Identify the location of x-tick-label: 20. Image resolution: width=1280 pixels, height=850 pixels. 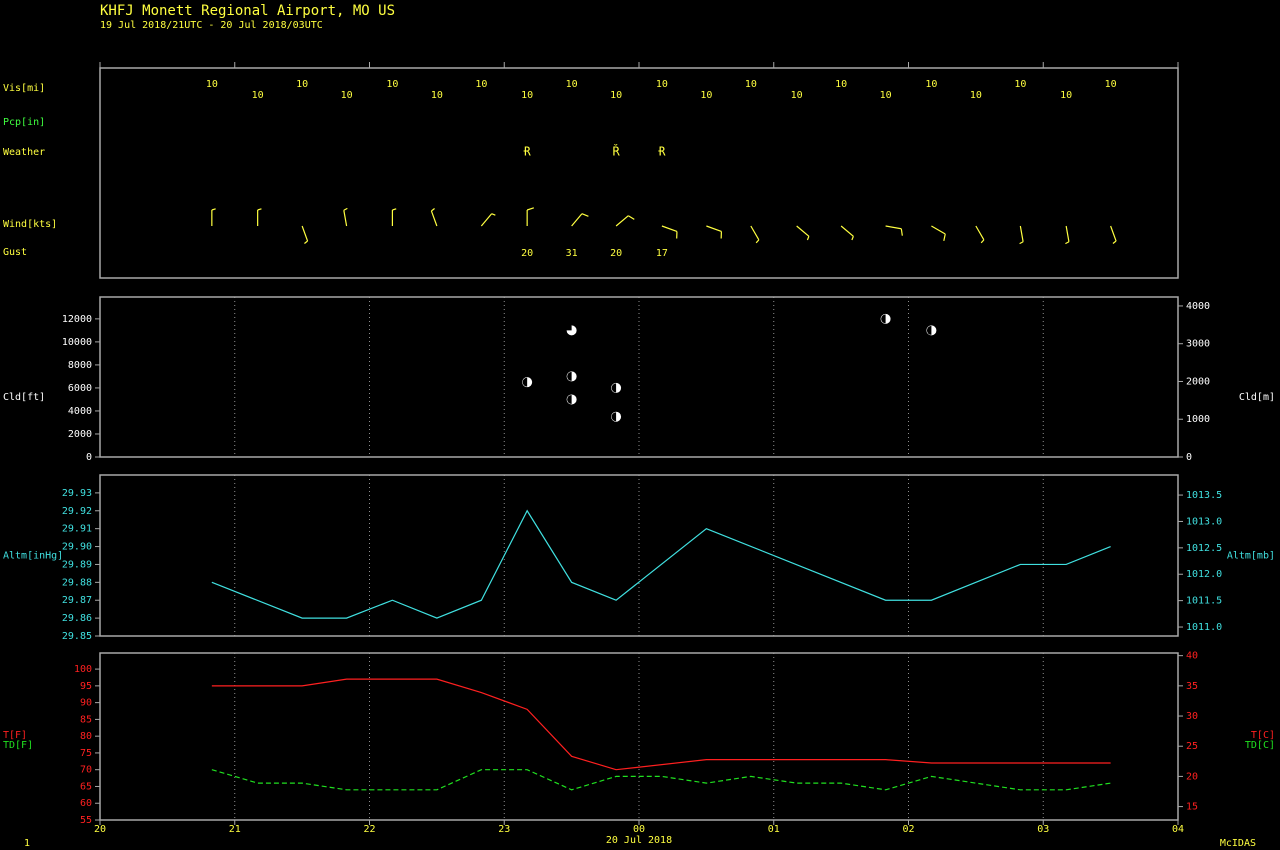
(100, 829).